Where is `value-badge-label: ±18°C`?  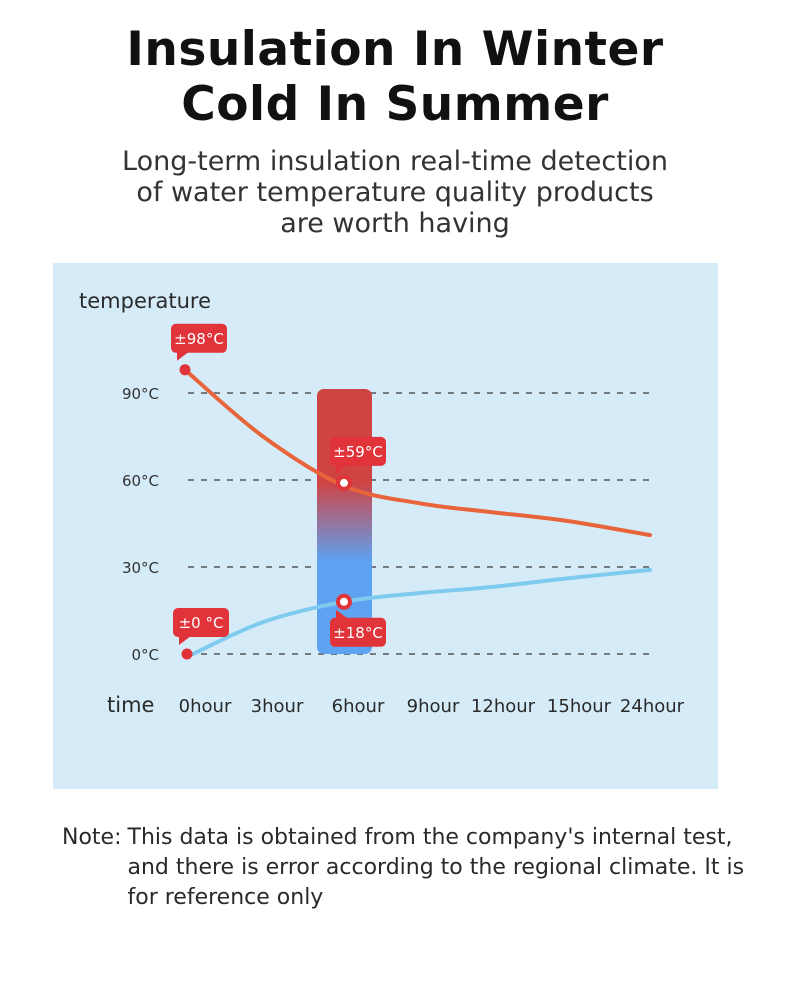
value-badge-label: ±18°C is located at coordinates (358, 633).